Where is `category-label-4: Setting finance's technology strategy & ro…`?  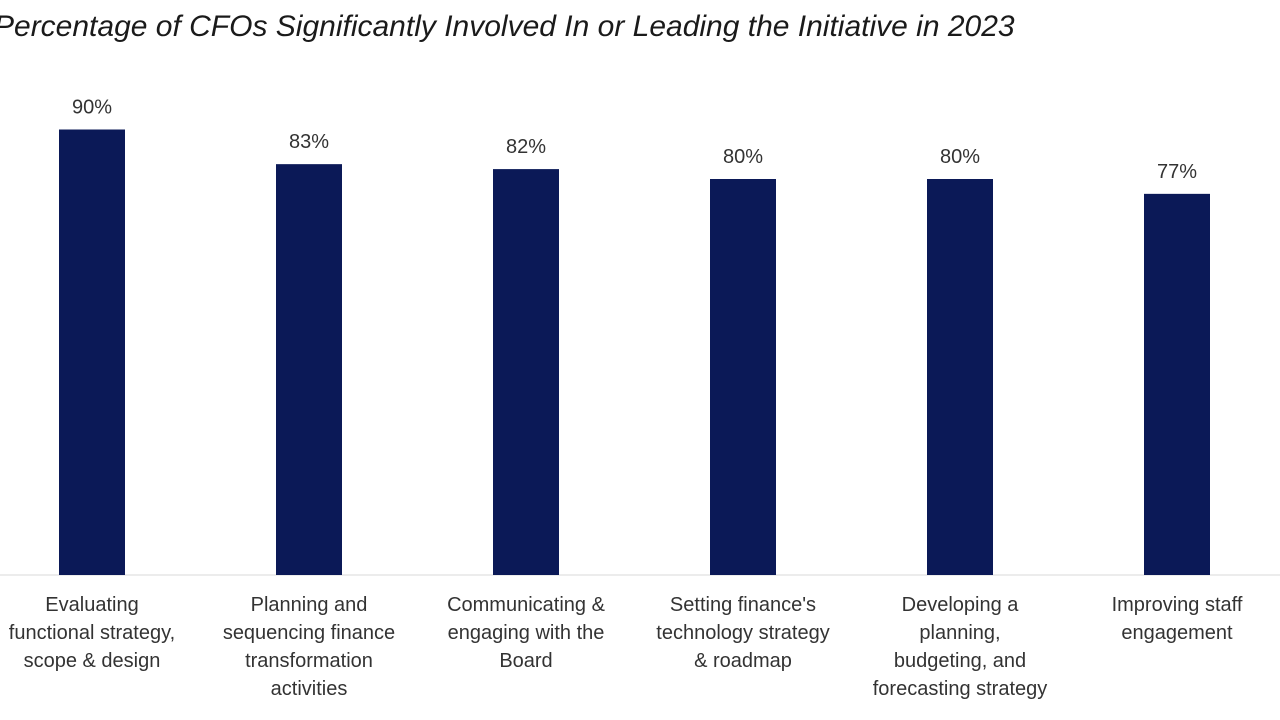
category-label-4: Setting finance's technology strategy & ro… is located at coordinates (742, 633).